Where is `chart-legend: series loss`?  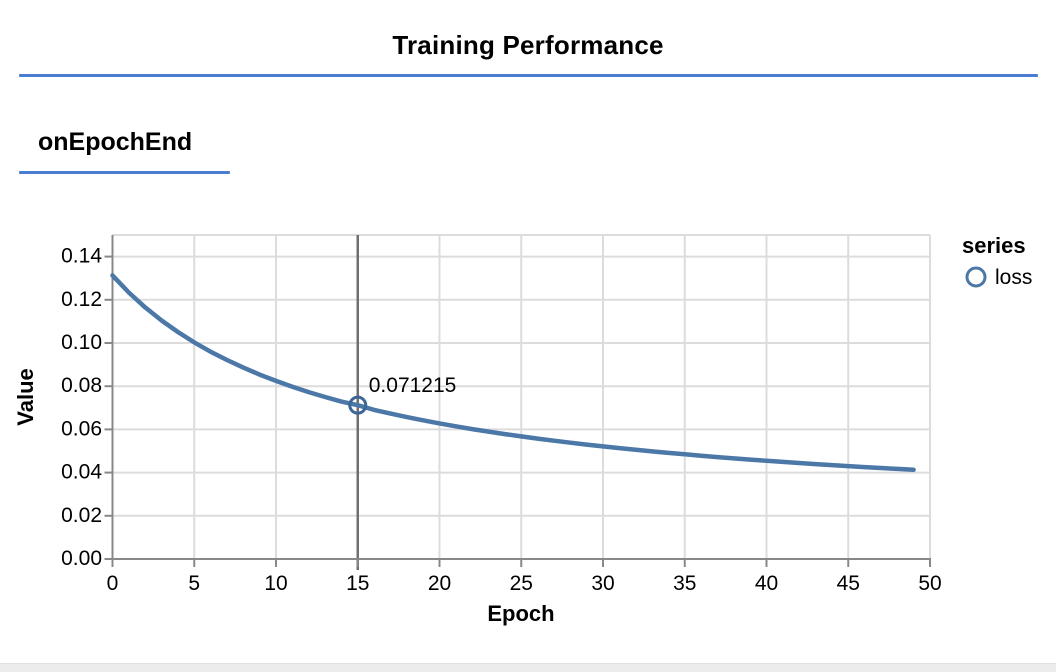 chart-legend: series loss is located at coordinates (997, 261).